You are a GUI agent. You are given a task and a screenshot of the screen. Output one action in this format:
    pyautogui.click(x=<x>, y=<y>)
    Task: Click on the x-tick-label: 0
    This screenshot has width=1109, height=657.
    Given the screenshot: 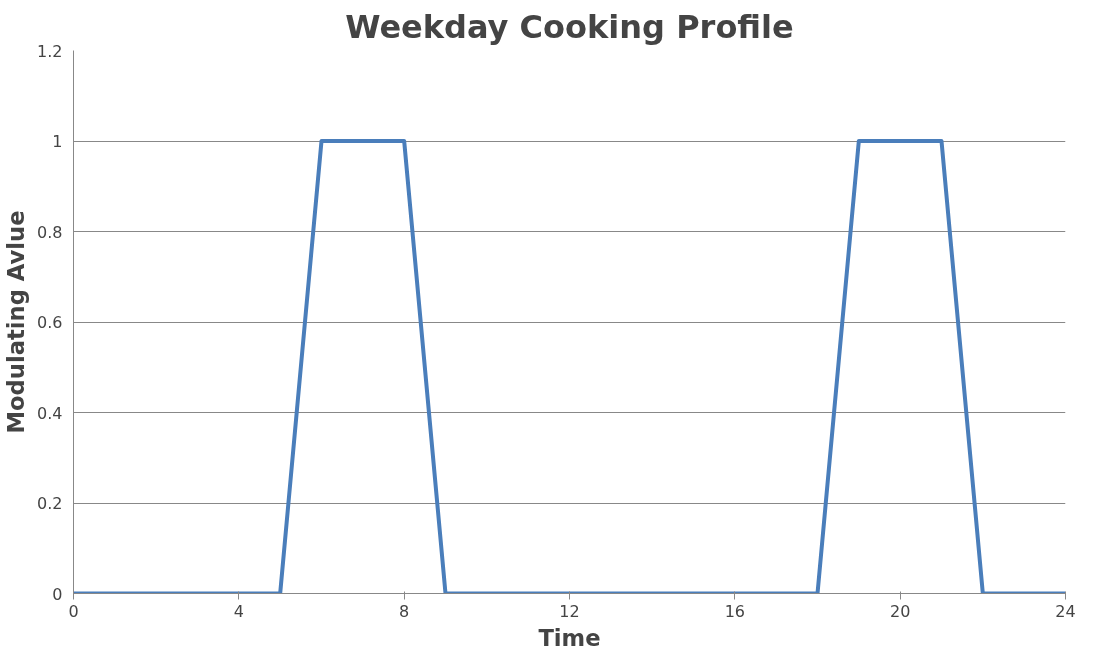 What is the action you would take?
    pyautogui.click(x=73, y=611)
    